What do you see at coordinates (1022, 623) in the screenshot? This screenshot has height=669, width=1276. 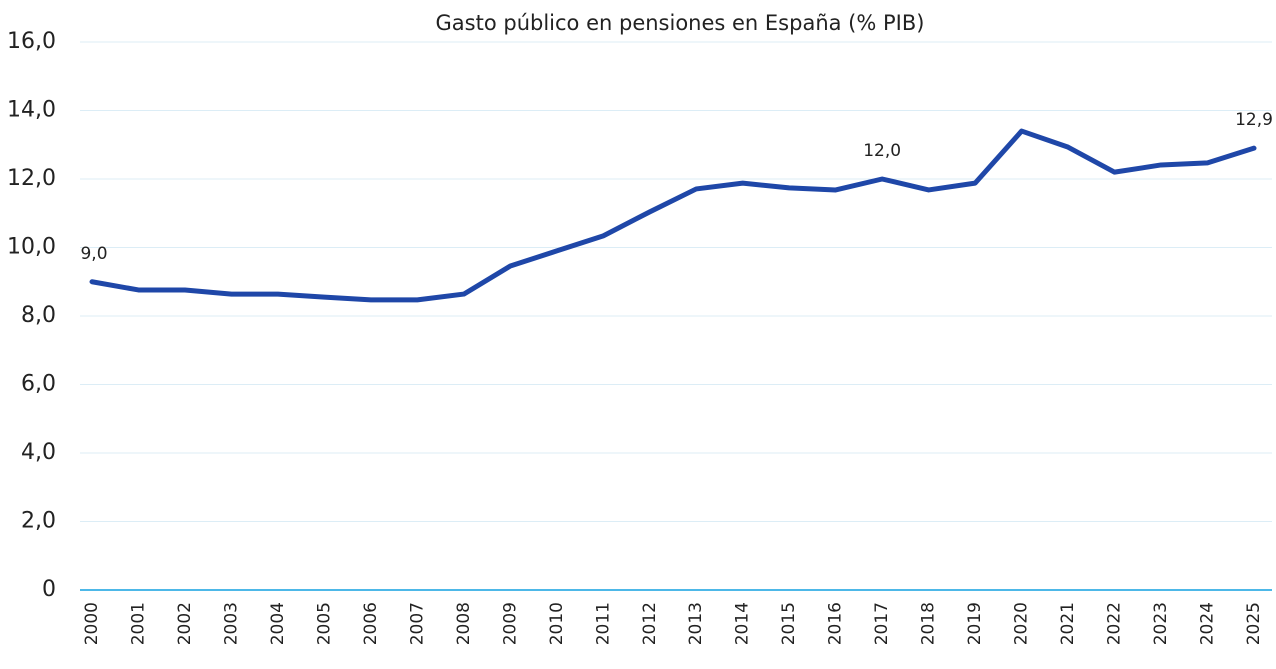 I see `x-tick-label: 2020` at bounding box center [1022, 623].